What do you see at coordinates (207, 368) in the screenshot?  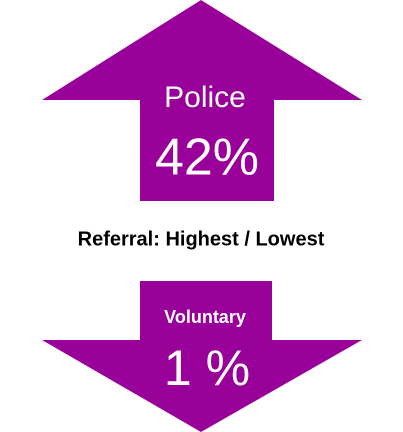 I see `lowest-value: 1 %` at bounding box center [207, 368].